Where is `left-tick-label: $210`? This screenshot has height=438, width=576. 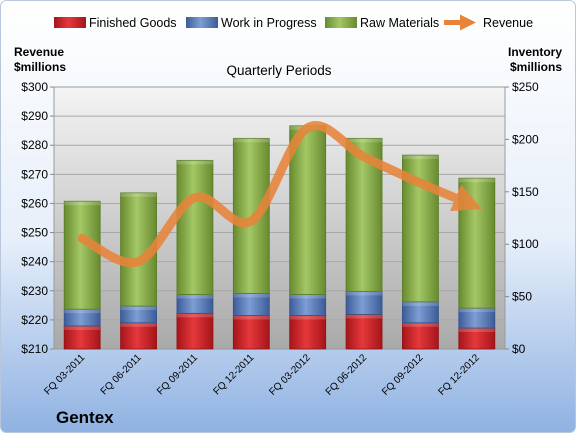
left-tick-label: $210 is located at coordinates (34, 349).